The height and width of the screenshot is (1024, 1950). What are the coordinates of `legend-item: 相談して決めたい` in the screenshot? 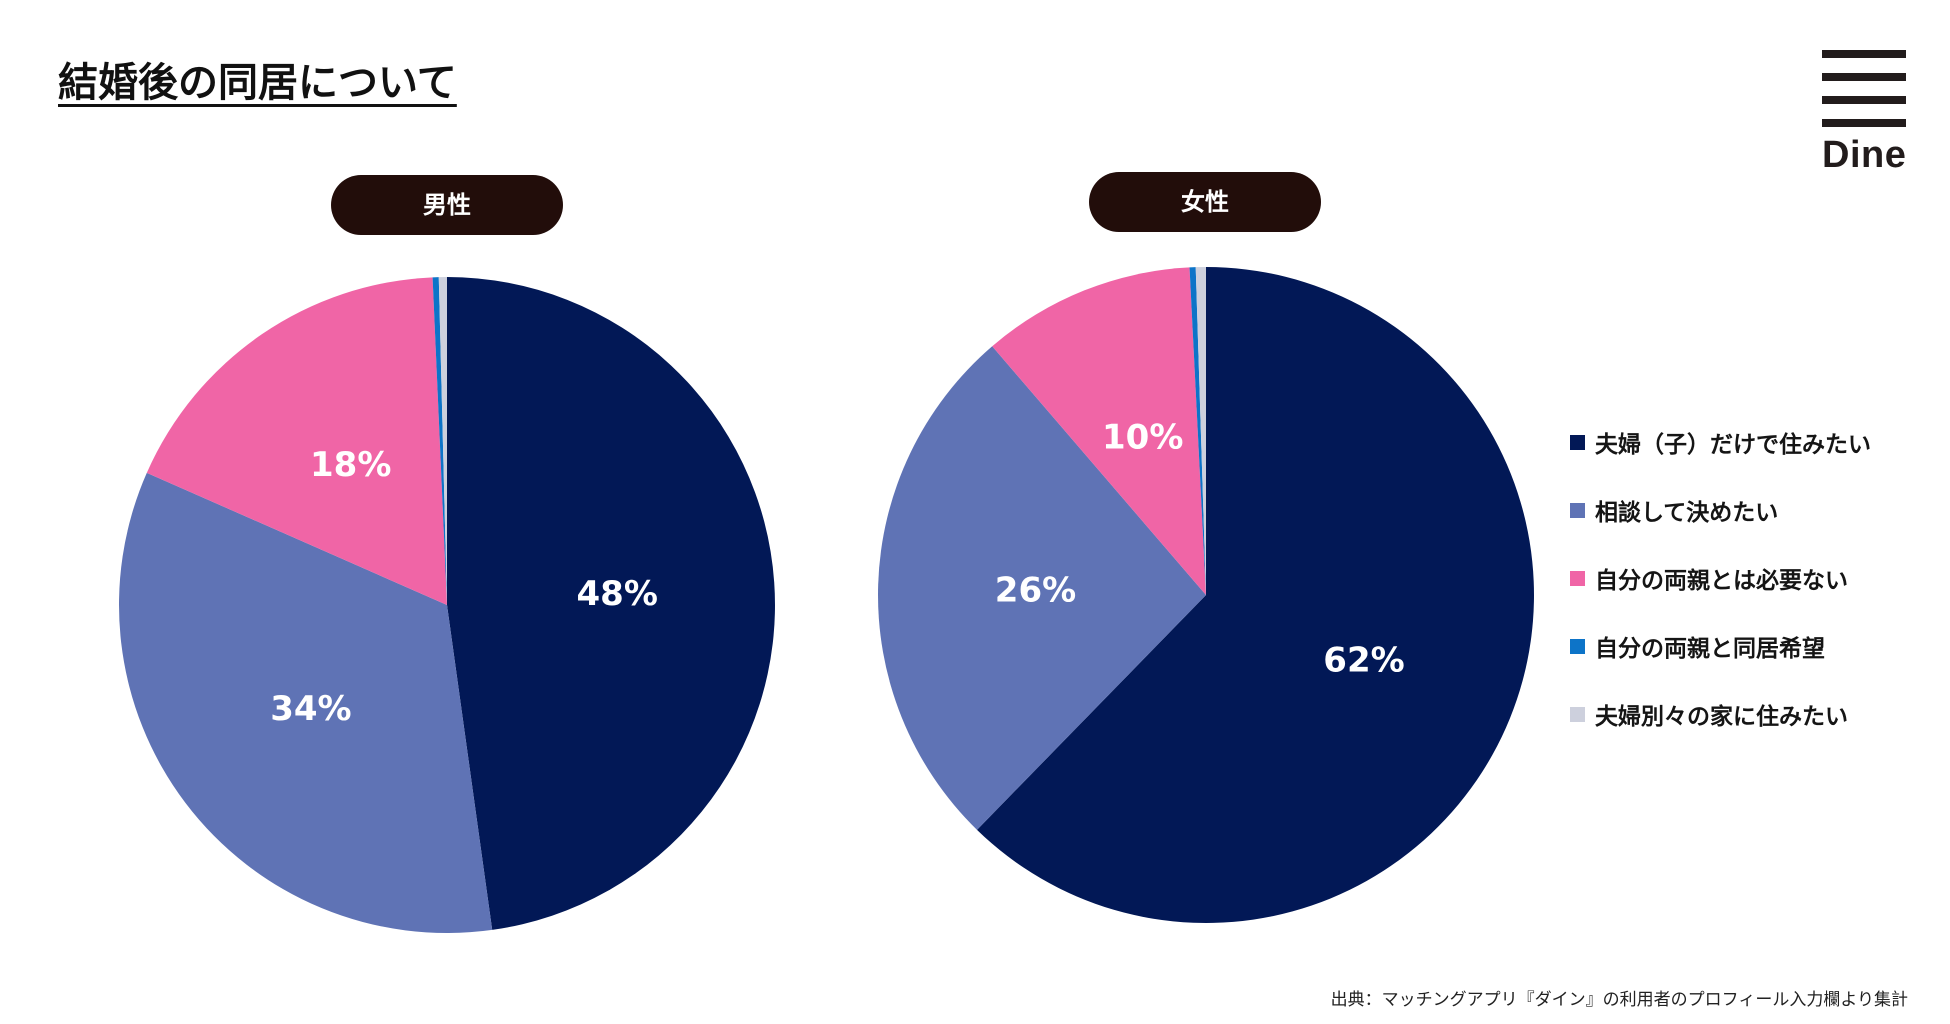 It's located at (1720, 512).